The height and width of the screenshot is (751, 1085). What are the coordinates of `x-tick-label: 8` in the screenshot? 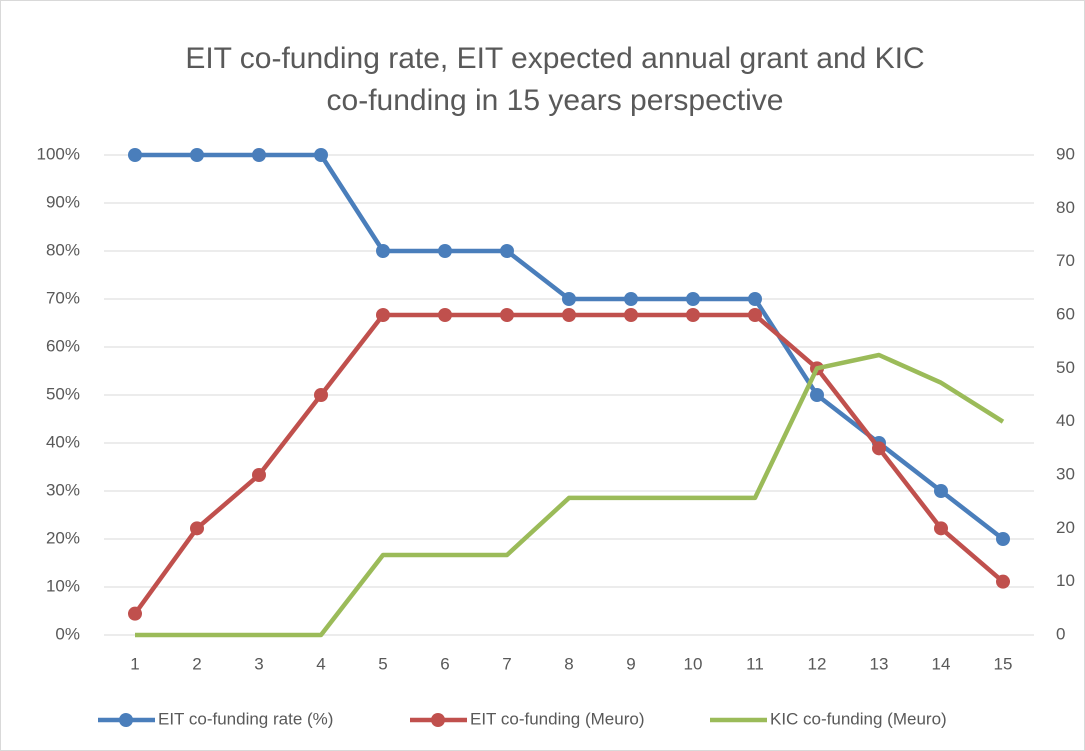 It's located at (568, 663).